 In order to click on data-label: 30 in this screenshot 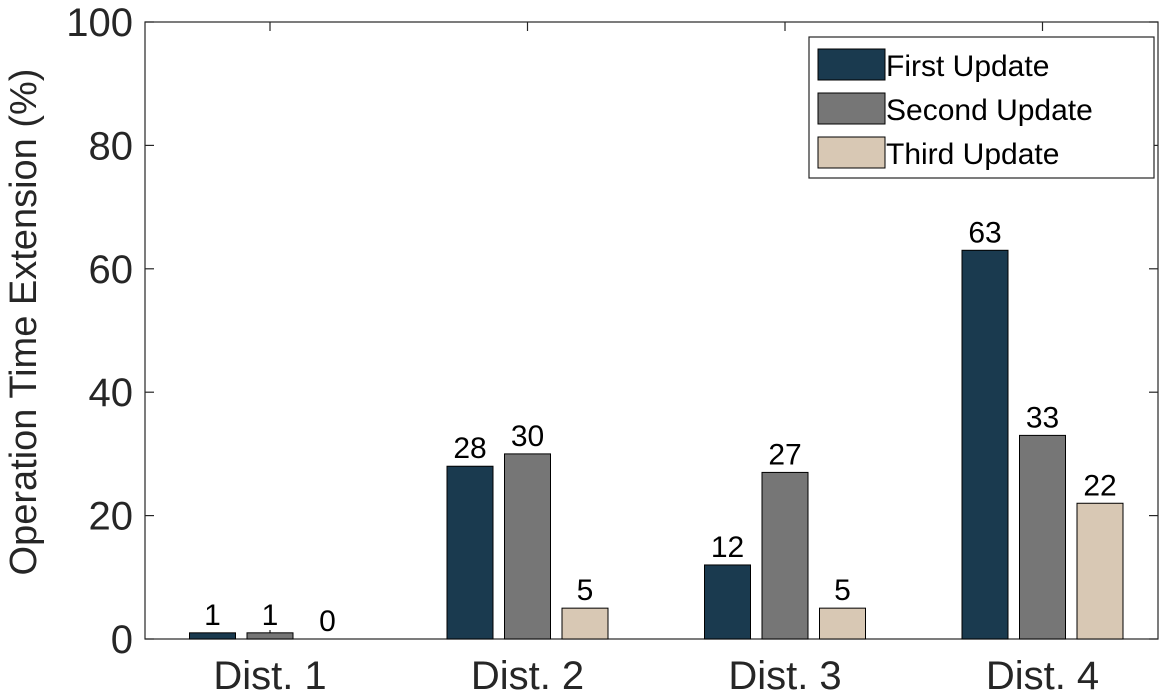, I will do `click(527, 436)`.